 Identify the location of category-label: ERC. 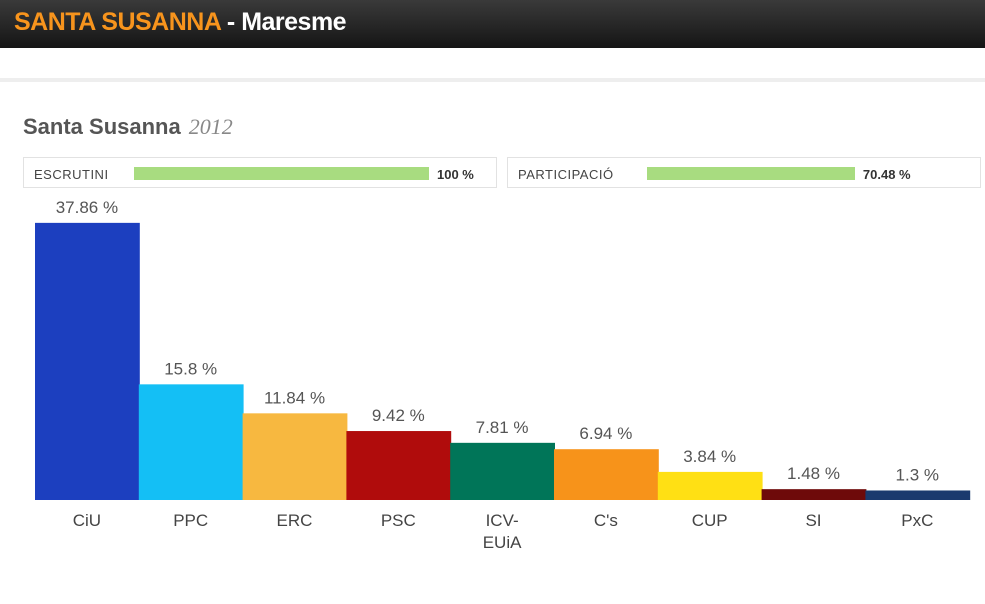
(294, 520).